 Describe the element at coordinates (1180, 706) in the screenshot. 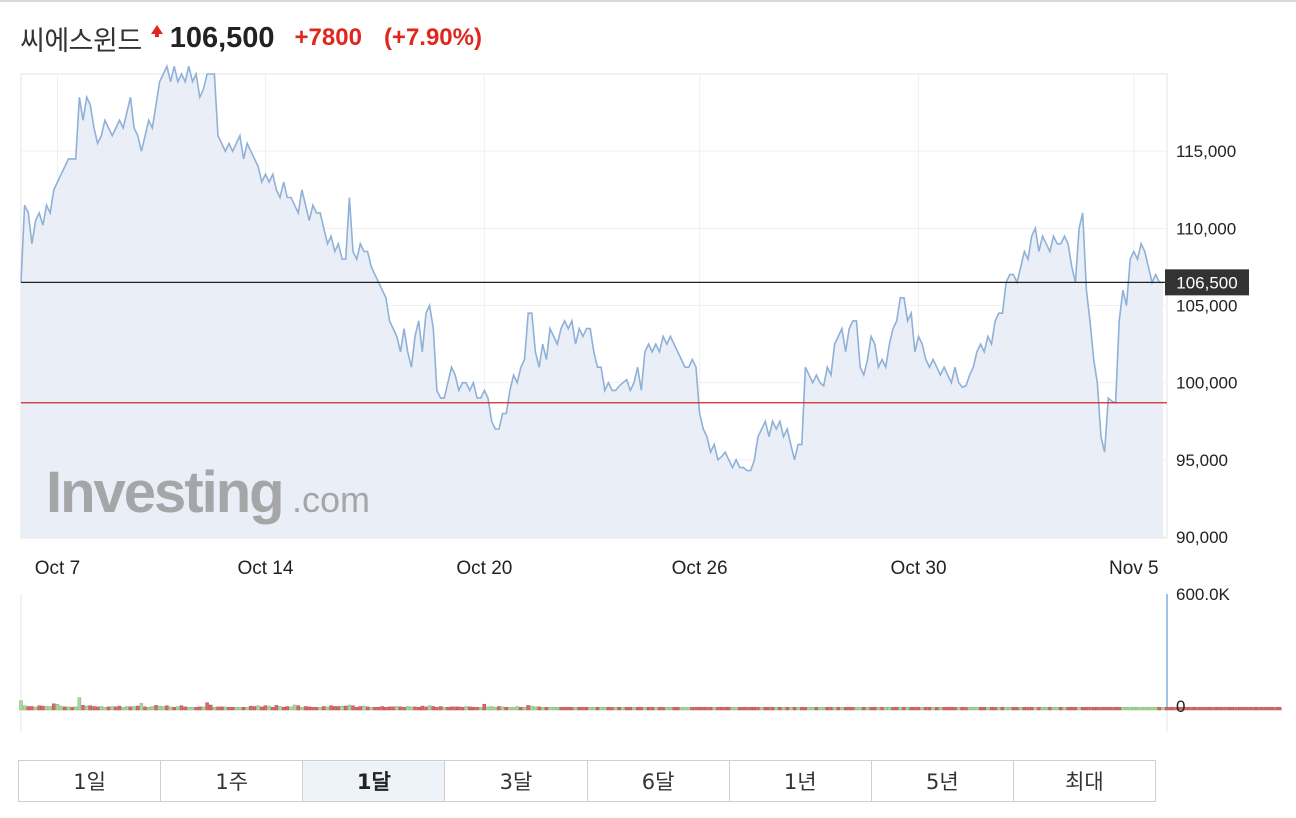

I see `volume-tick-label: 0` at that location.